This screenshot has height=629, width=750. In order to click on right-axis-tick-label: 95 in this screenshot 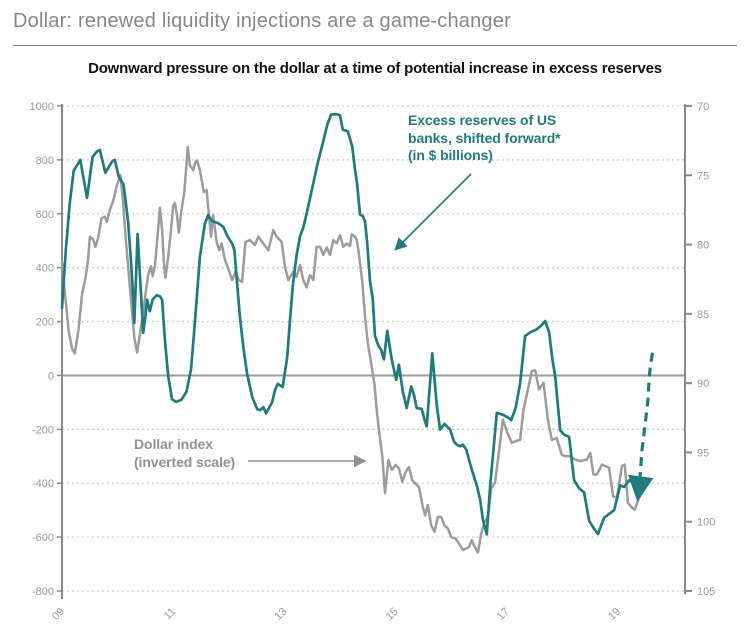, I will do `click(703, 453)`.